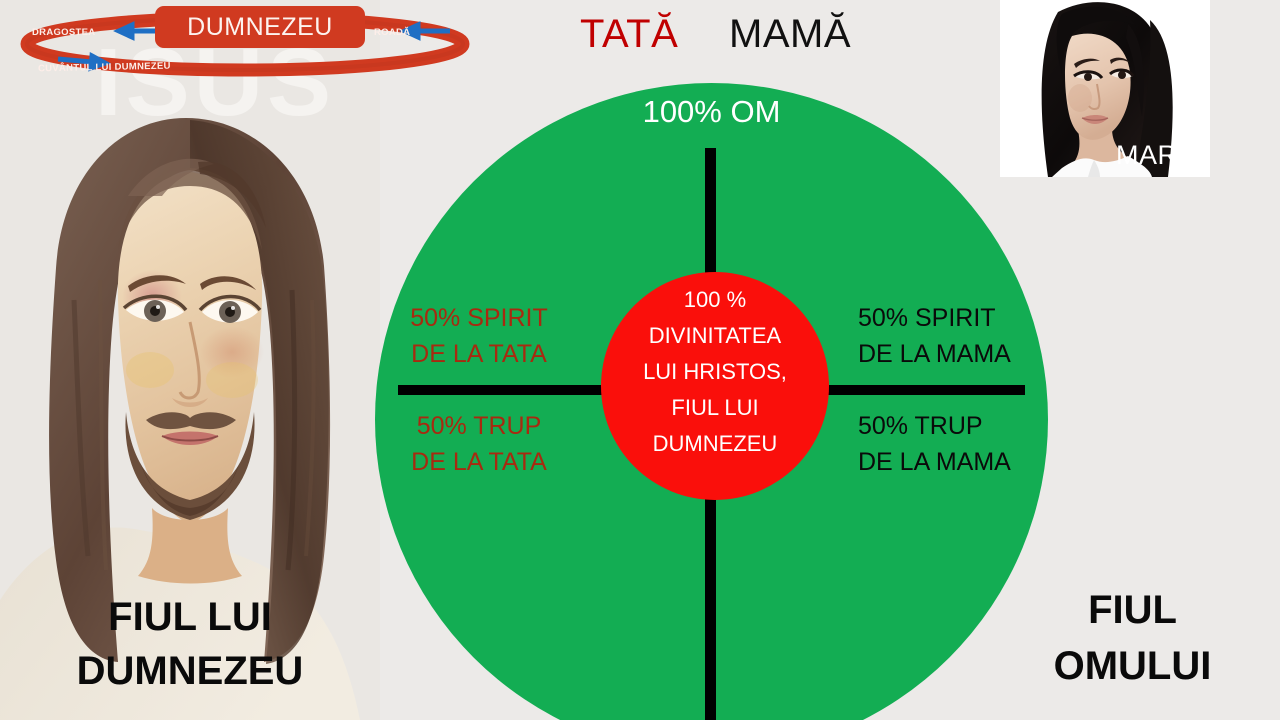  Describe the element at coordinates (927, 318) in the screenshot. I see `quadrant-top-right-line1: 50% SPIRIT` at that location.